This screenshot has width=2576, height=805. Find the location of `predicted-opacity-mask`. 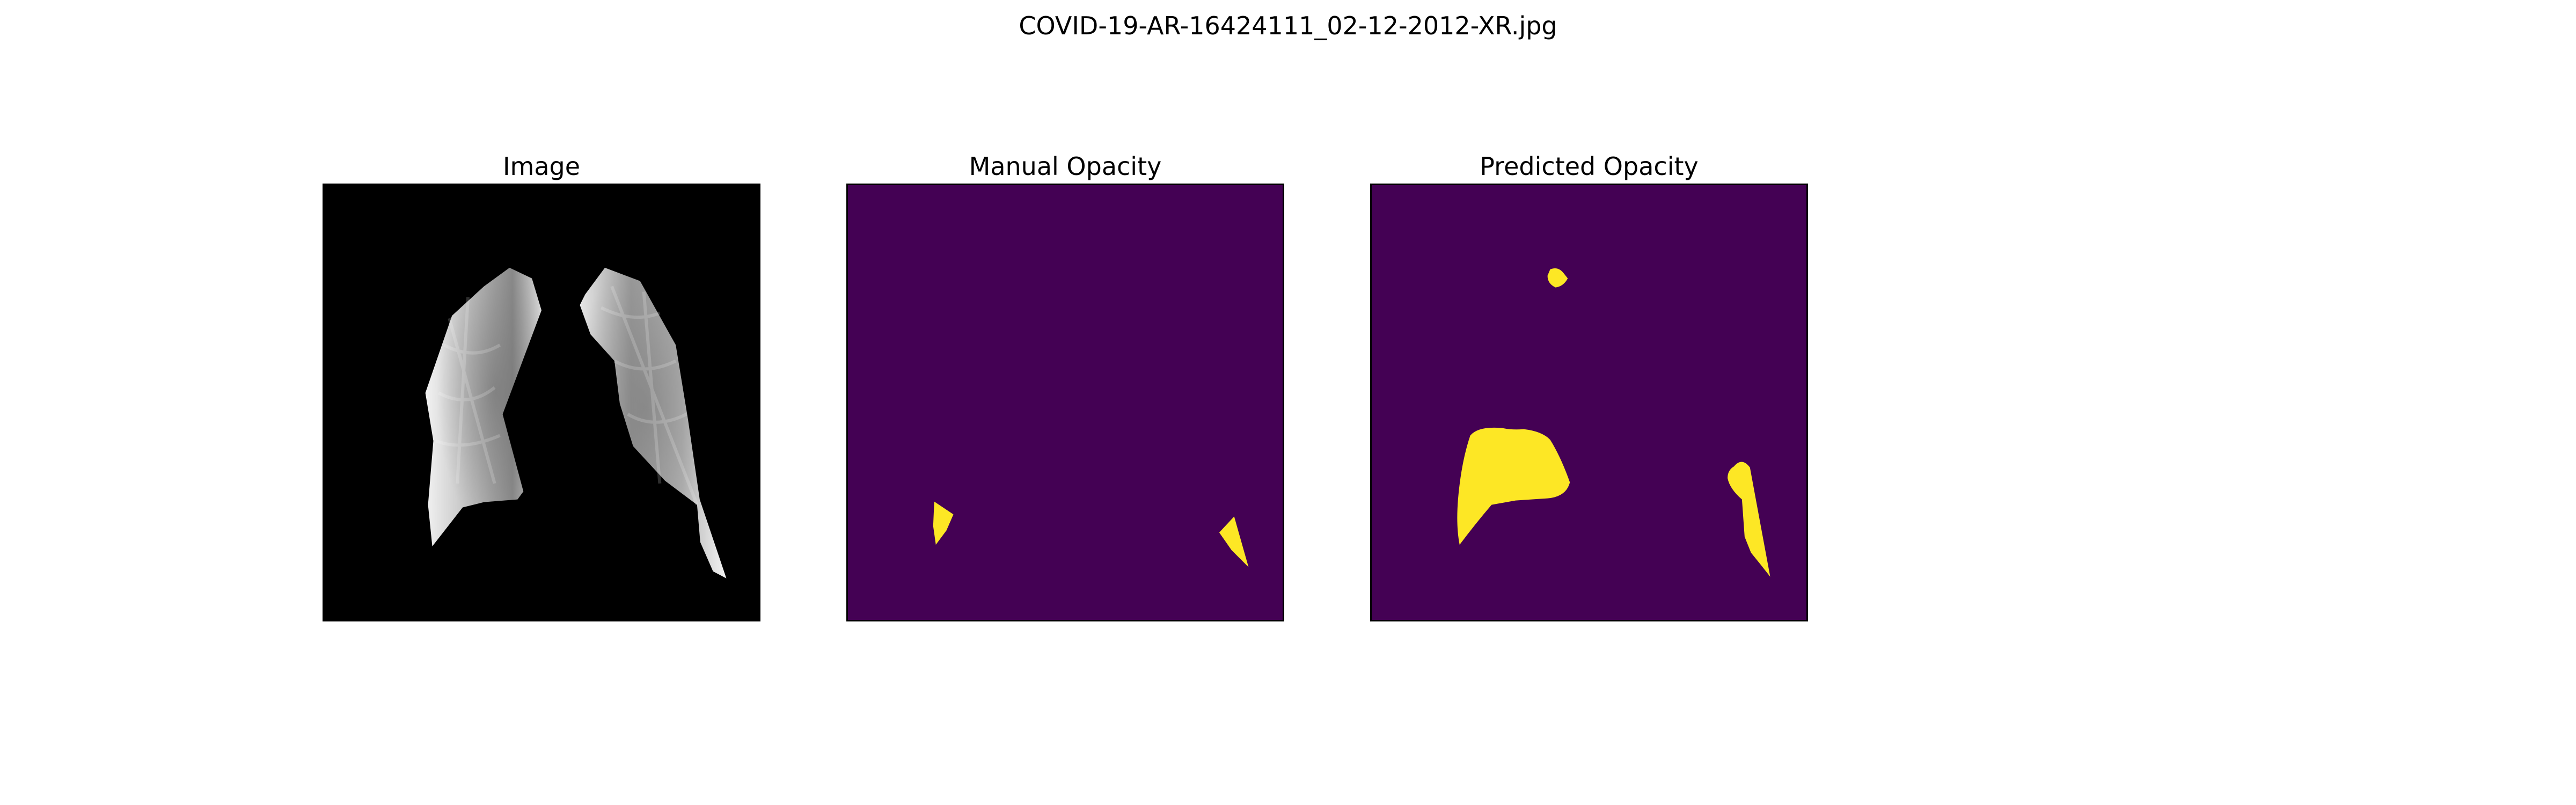

predicted-opacity-mask is located at coordinates (1589, 402).